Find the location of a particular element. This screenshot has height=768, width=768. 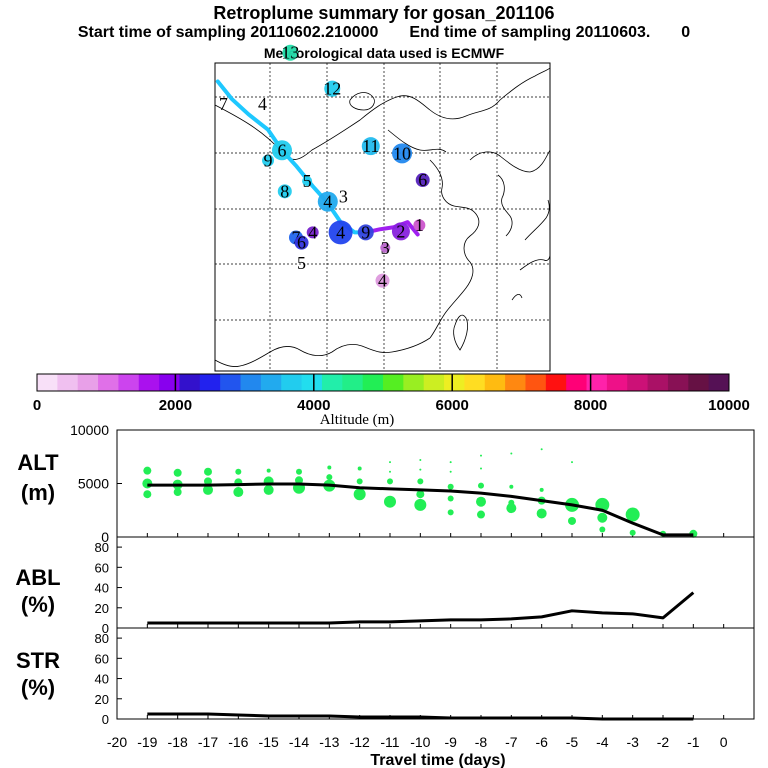

series-line is located at coordinates (421, 608).